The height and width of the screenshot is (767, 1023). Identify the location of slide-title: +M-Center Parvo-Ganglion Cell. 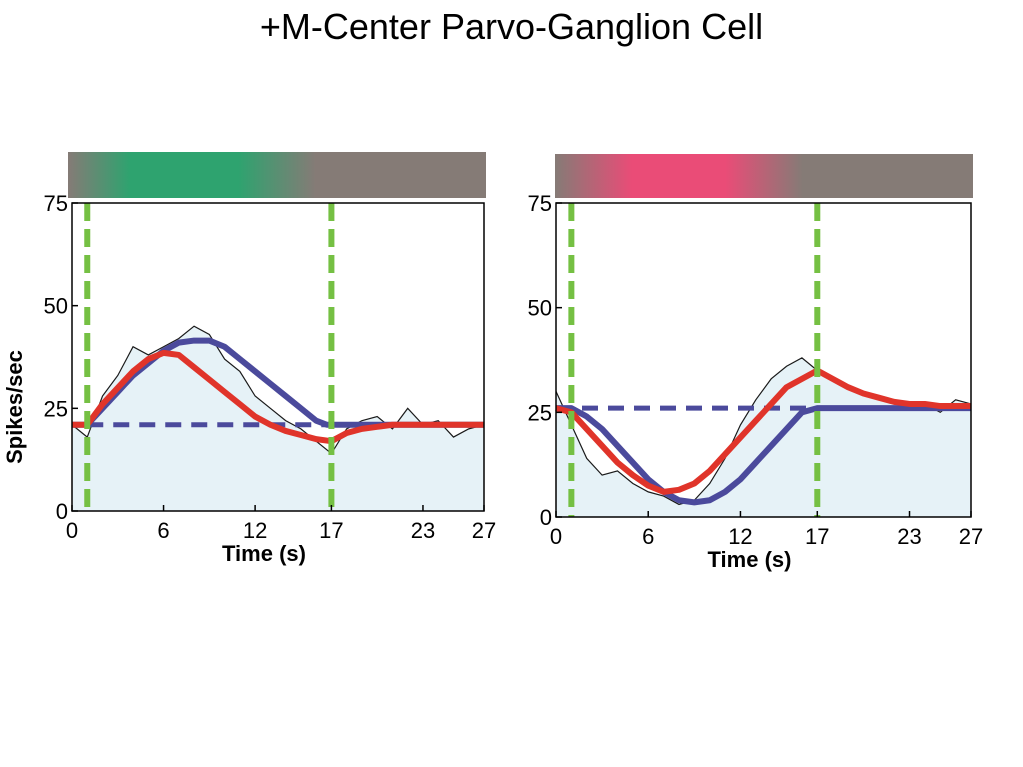
(511, 26).